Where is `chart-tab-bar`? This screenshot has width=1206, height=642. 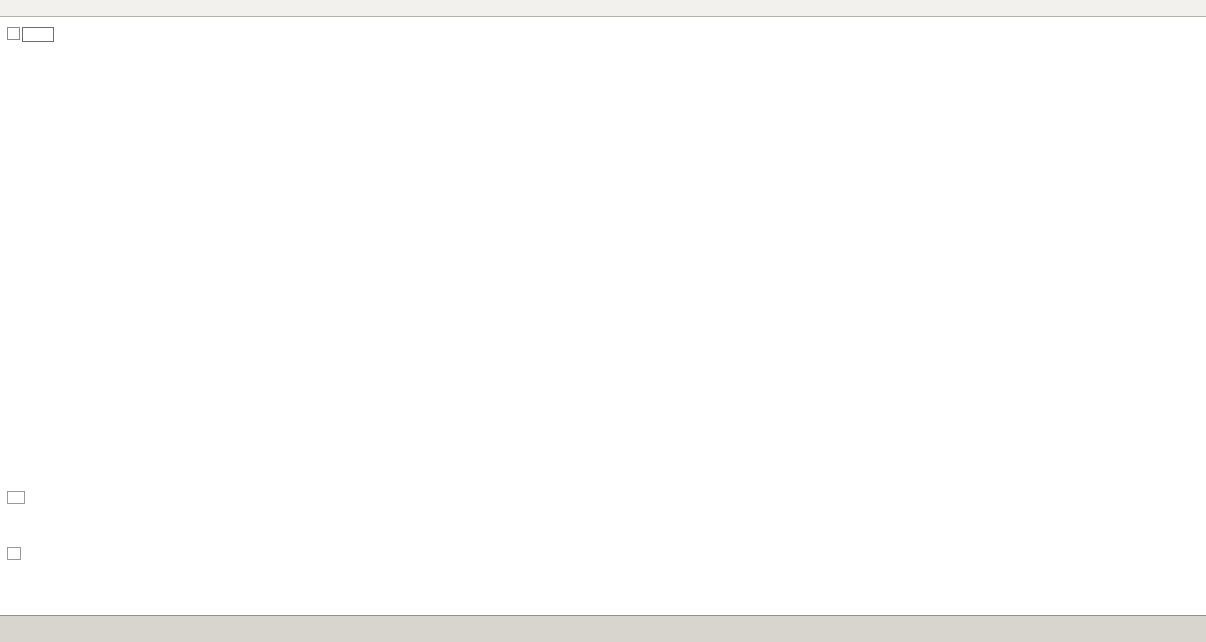
chart-tab-bar is located at coordinates (603, 628).